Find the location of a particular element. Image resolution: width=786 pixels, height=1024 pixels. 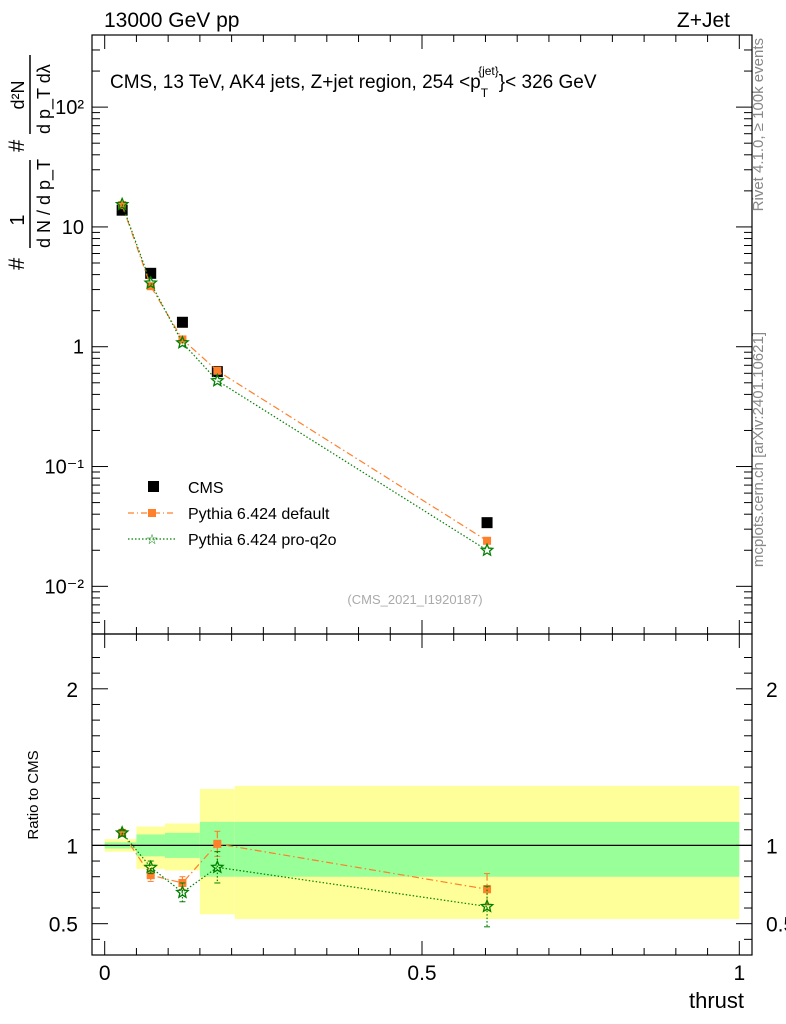

y-tick-label: 1 is located at coordinates (78, 348).